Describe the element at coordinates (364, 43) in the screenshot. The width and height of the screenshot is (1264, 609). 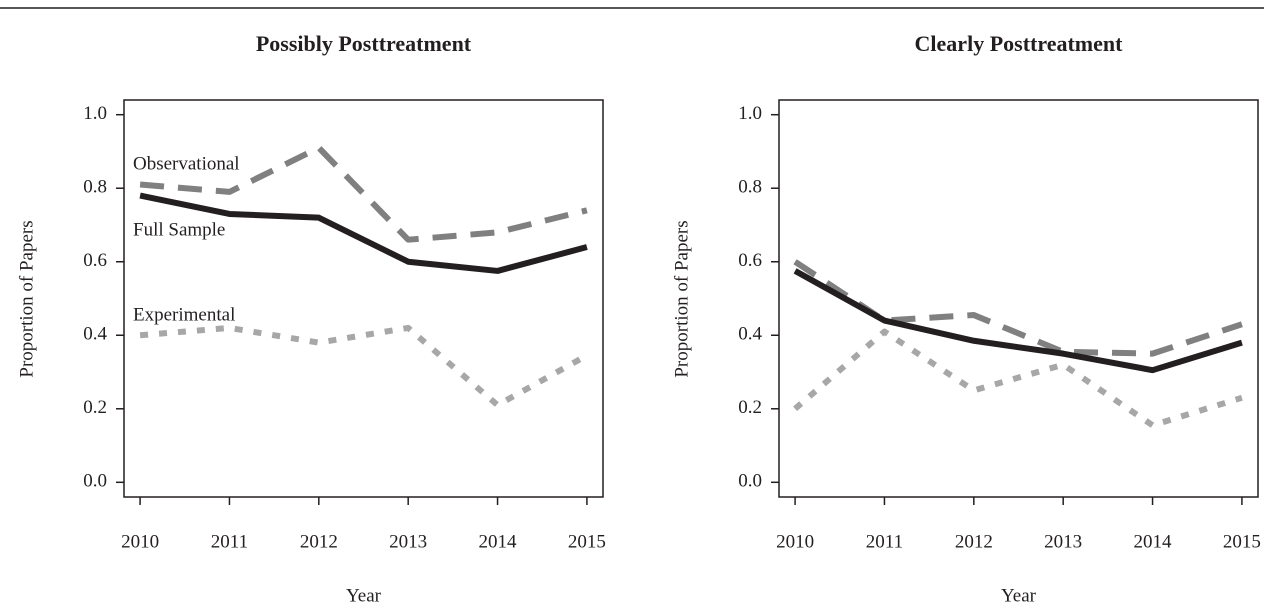
I see `chart-title: Possibly Posttreatment` at that location.